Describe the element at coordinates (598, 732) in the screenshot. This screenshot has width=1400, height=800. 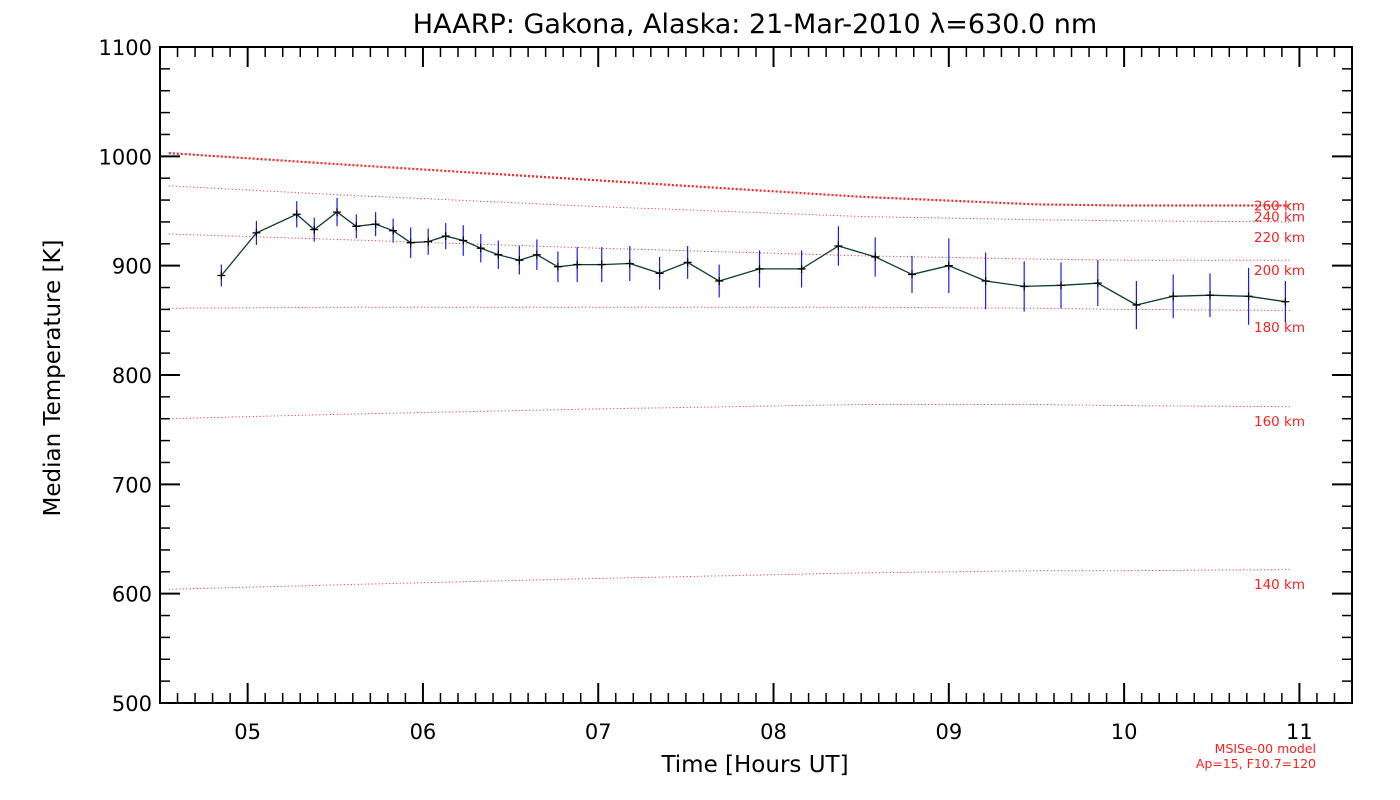
I see `x-tick-label: 07` at that location.